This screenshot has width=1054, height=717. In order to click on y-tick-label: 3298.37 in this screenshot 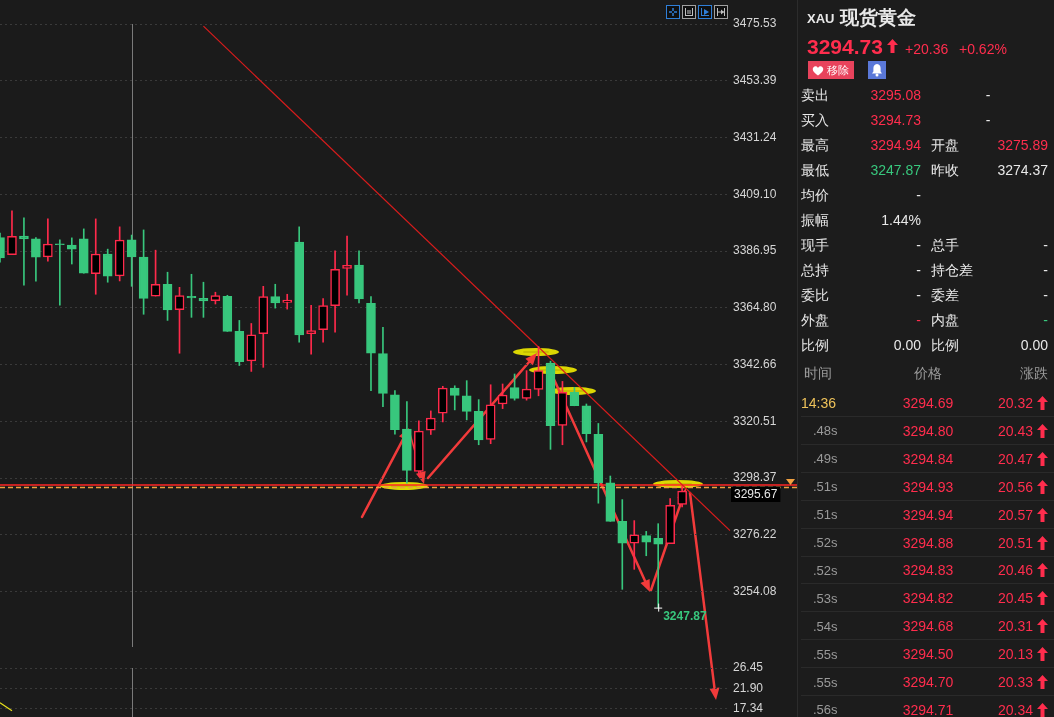, I will do `click(755, 477)`.